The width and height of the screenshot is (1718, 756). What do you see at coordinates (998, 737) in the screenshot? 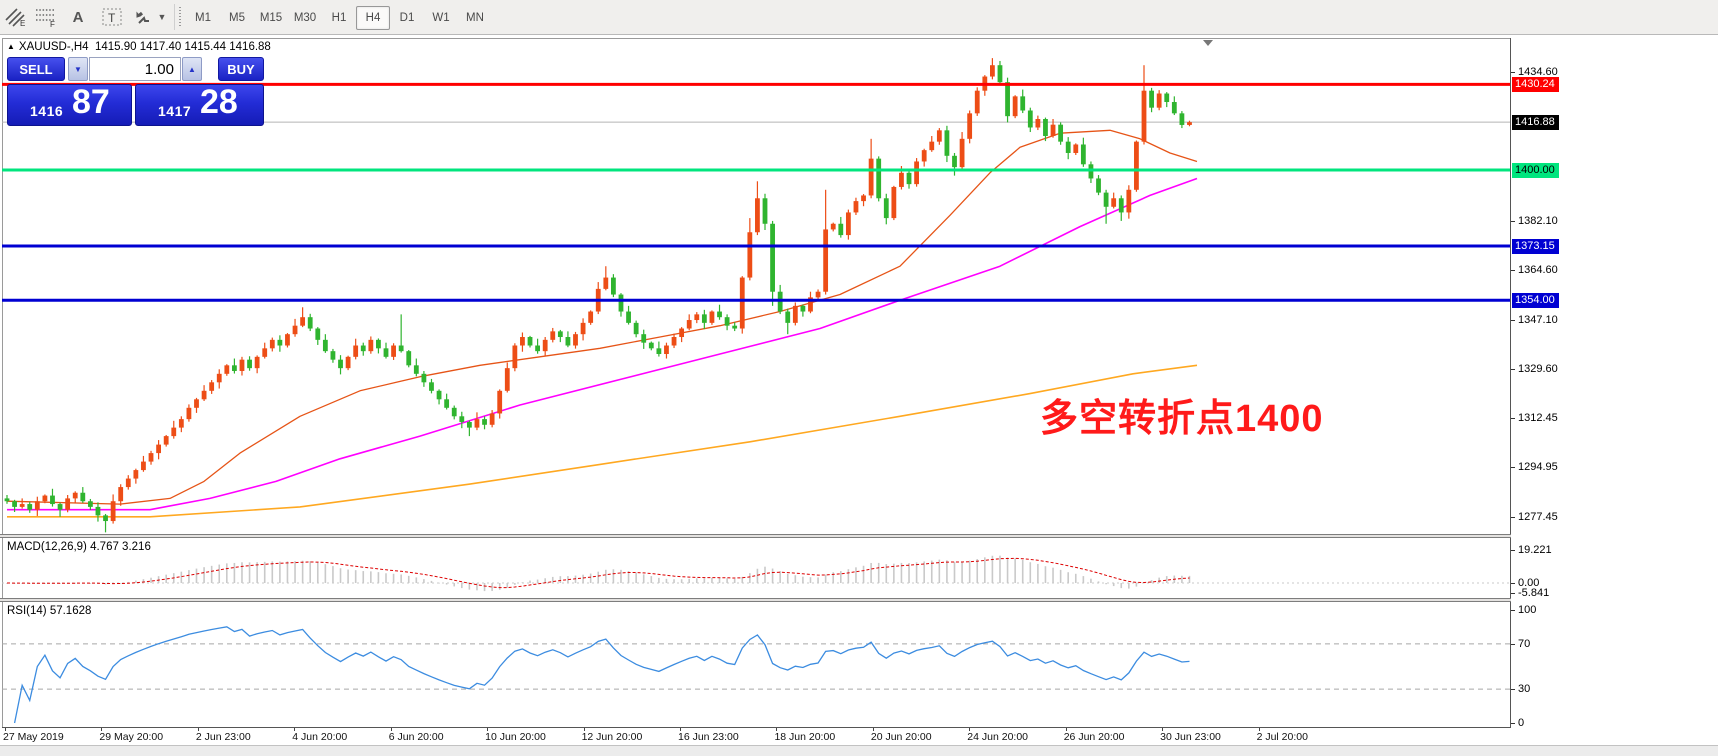
I see `date-label: 24 Jun 20:00` at bounding box center [998, 737].